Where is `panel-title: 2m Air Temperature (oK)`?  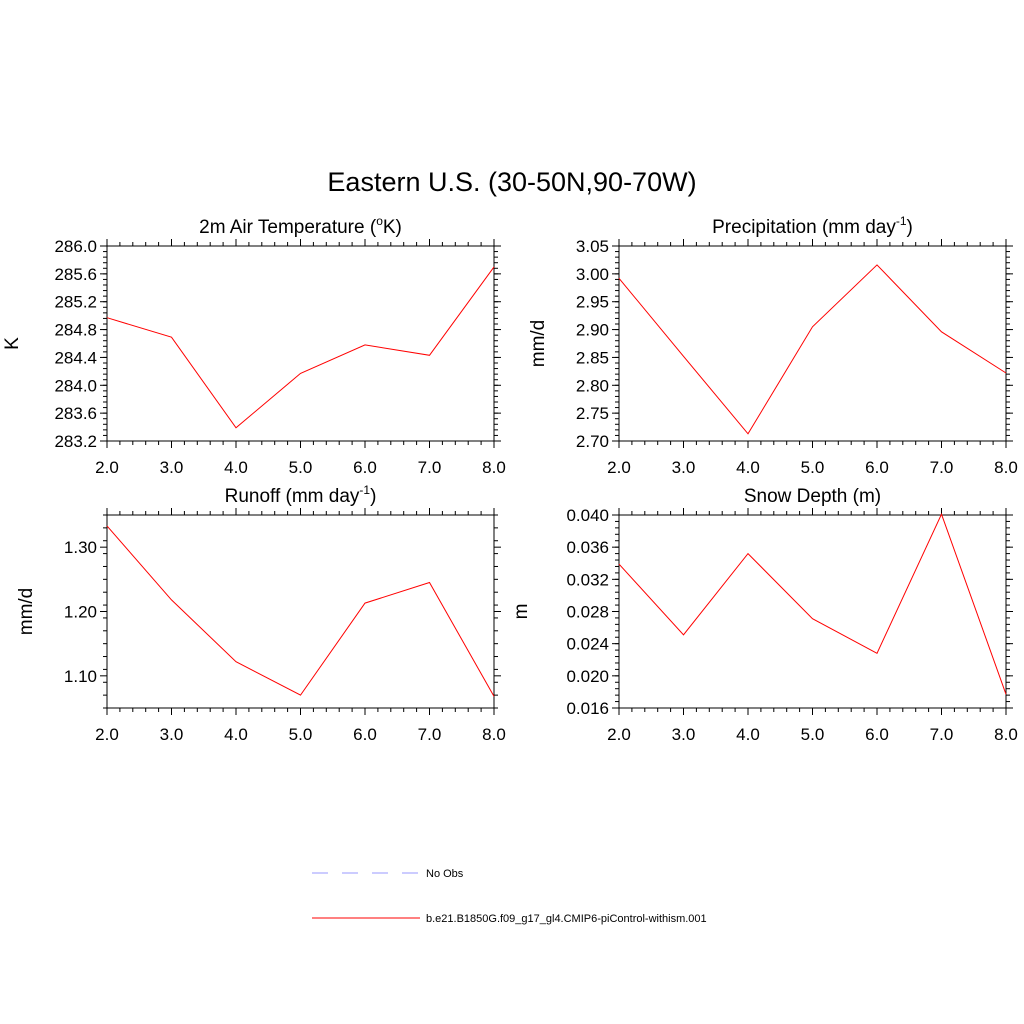 panel-title: 2m Air Temperature (oK) is located at coordinates (300, 226).